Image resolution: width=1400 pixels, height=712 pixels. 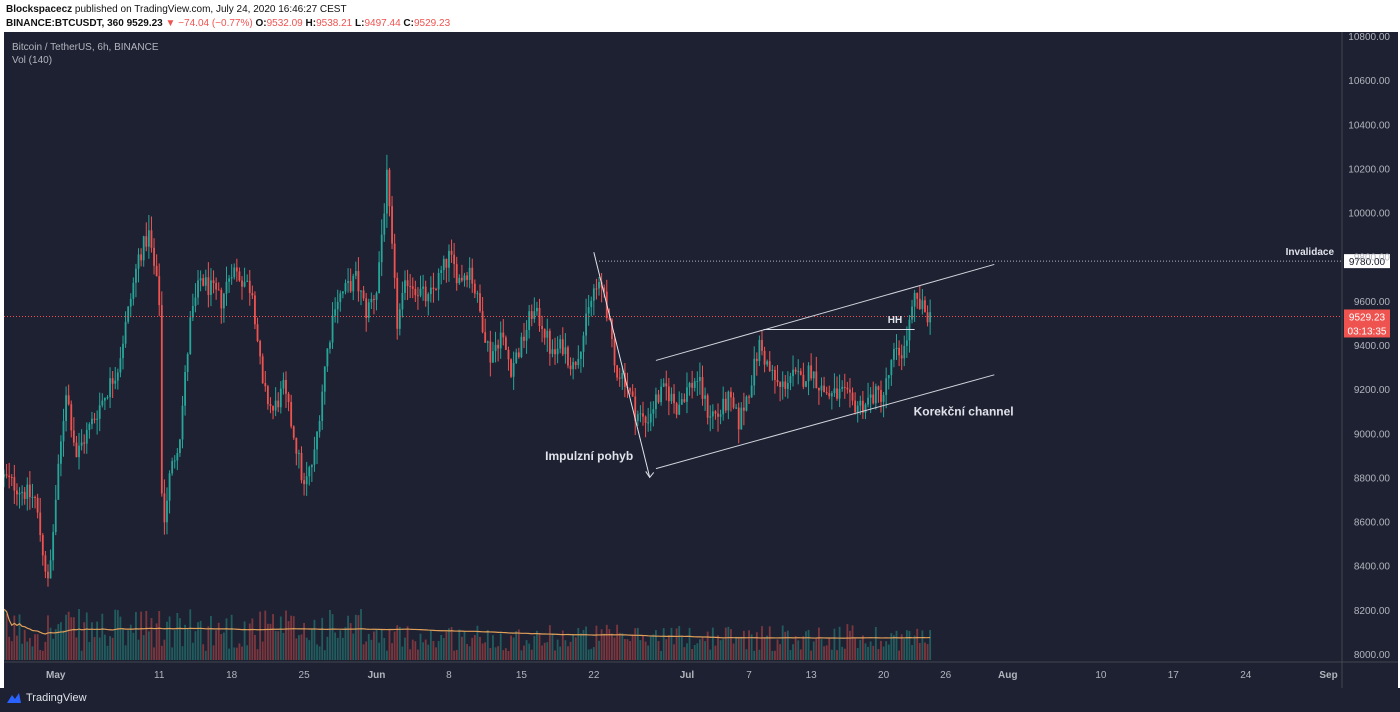 What do you see at coordinates (1367, 261) in the screenshot?
I see `invalidation-price-tag` at bounding box center [1367, 261].